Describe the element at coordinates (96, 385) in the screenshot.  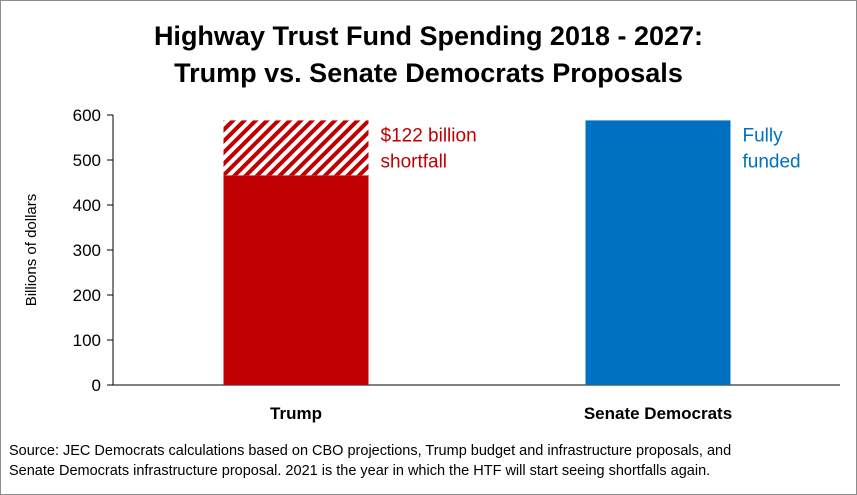
I see `y-tick-label-0: 0` at that location.